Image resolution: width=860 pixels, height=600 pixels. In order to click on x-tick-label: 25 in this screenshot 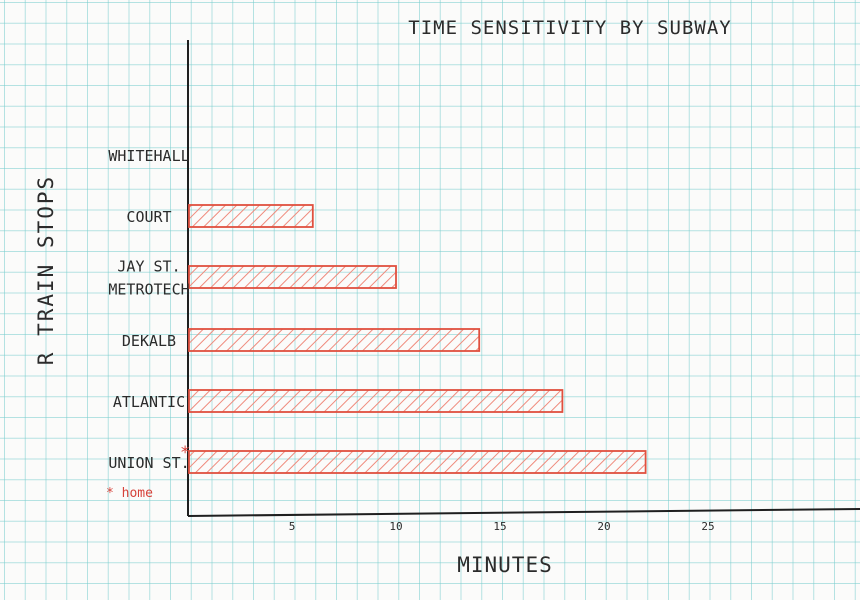, I will do `click(707, 526)`.